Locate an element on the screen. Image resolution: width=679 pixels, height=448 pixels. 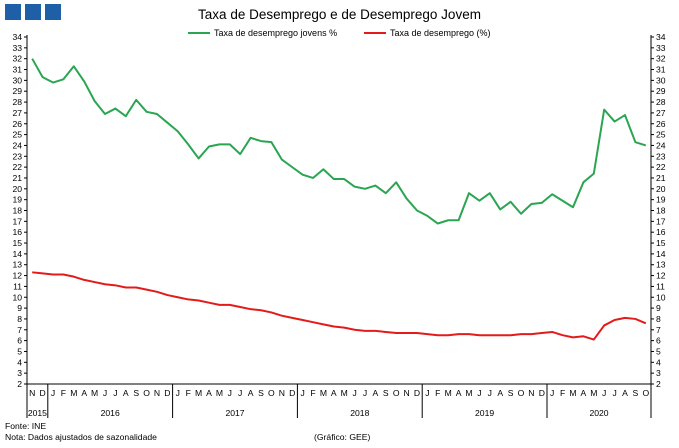
y-tick-label-right: 17 is located at coordinates (661, 221).